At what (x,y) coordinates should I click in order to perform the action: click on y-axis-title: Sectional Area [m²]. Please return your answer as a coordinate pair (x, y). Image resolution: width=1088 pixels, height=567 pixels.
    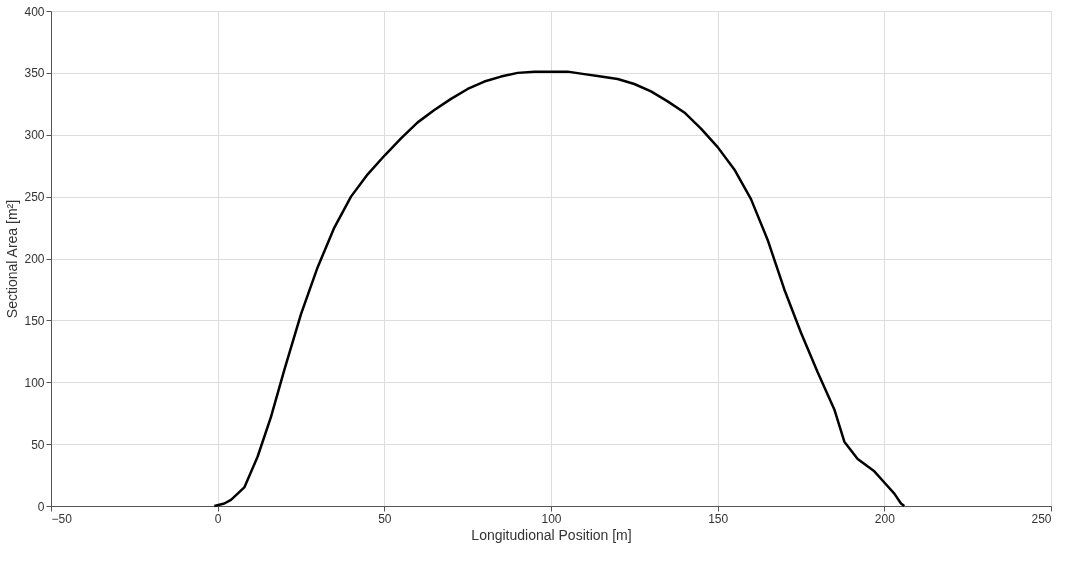
    Looking at the image, I should click on (12, 259).